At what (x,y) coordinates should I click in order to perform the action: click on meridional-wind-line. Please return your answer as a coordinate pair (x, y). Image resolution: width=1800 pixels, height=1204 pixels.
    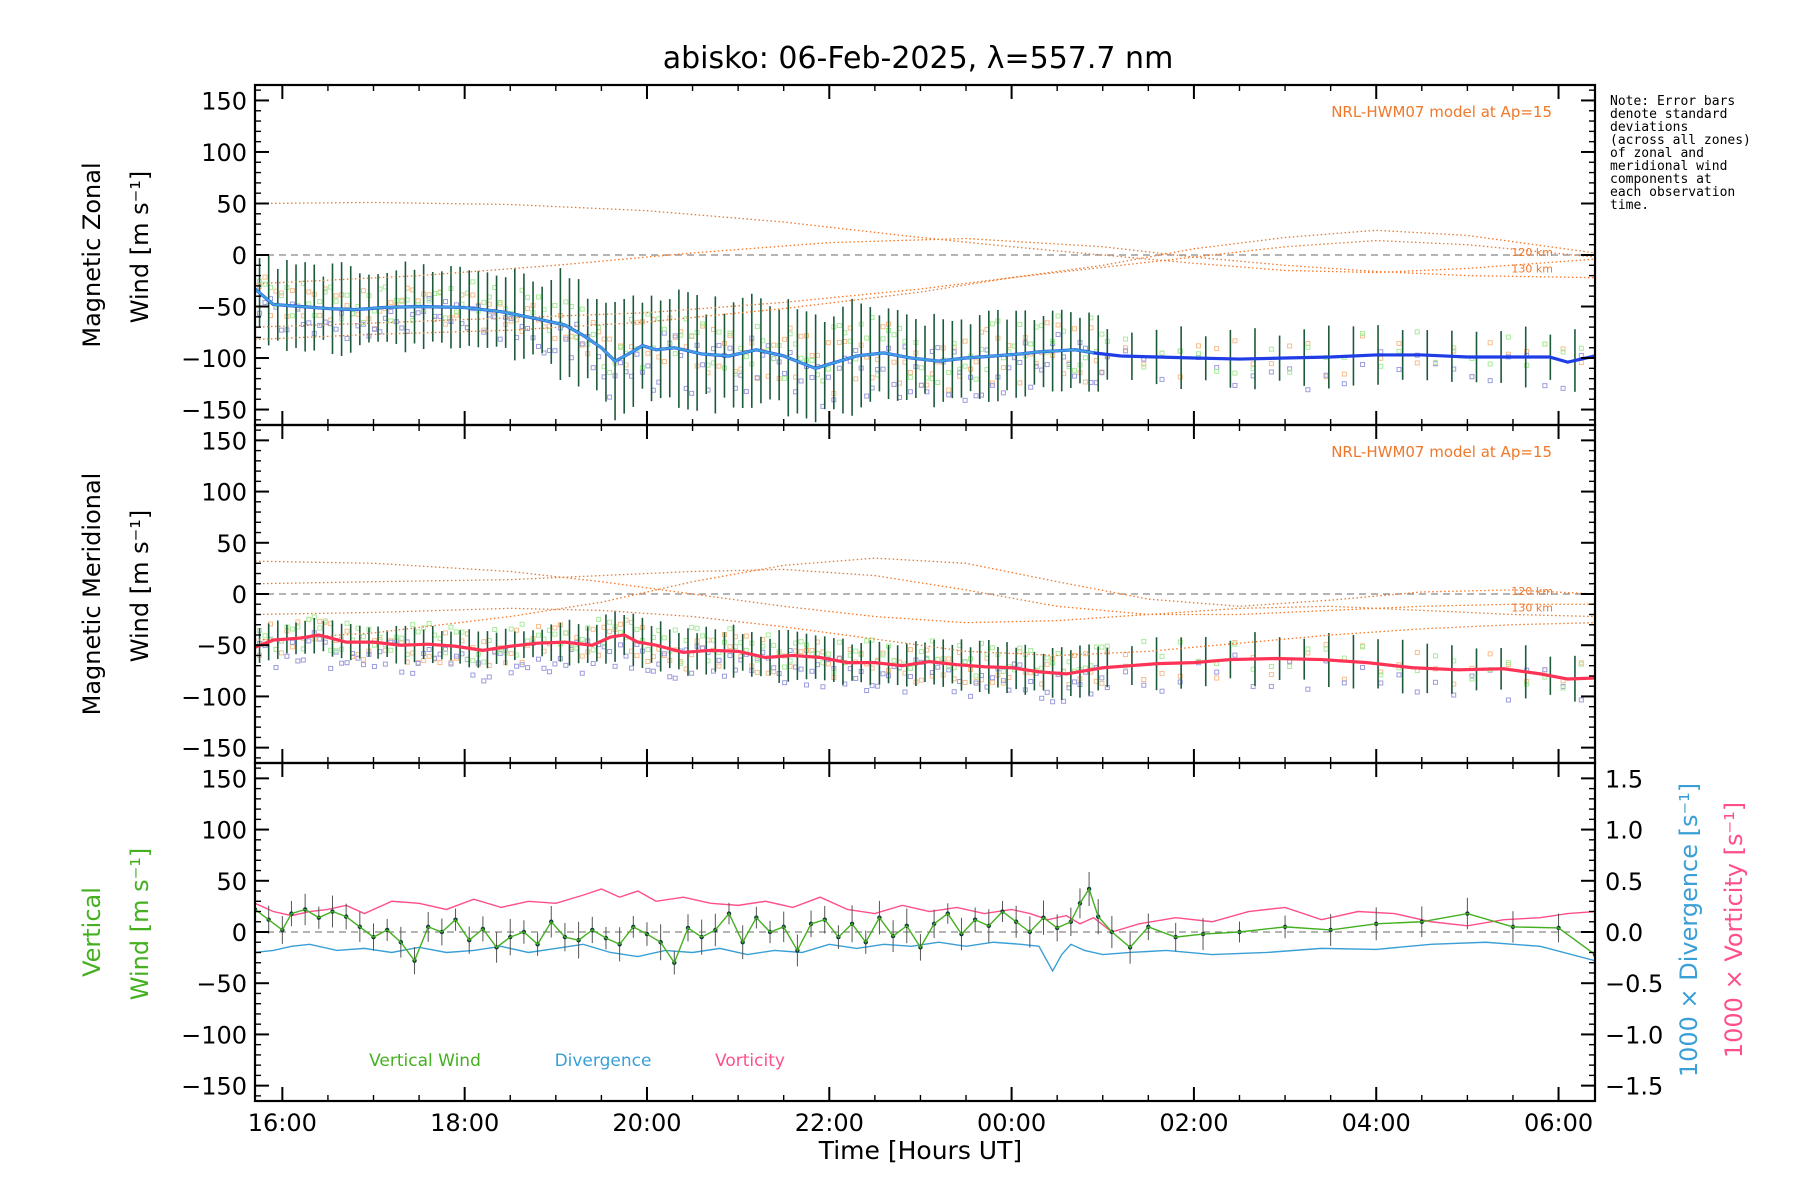
    Looking at the image, I should click on (925, 657).